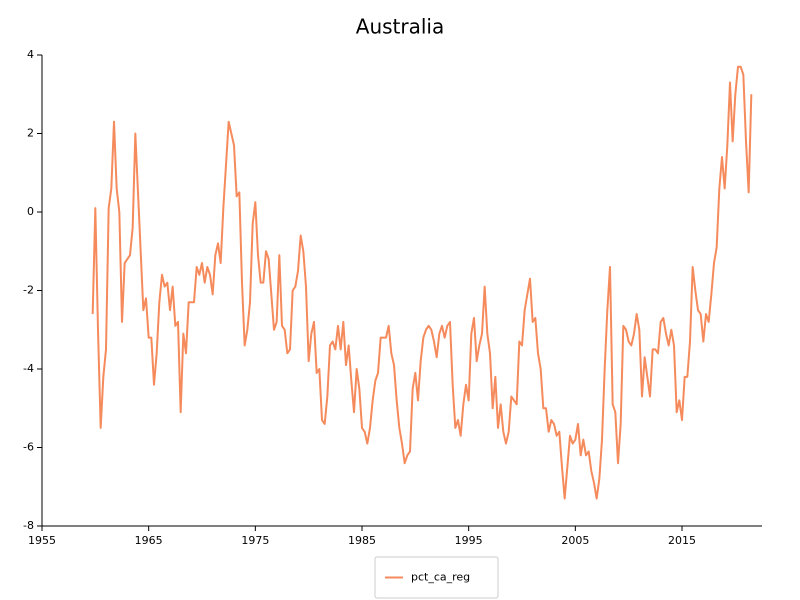 The image size is (800, 600). Describe the element at coordinates (28, 447) in the screenshot. I see `y-tick-label: -6` at that location.